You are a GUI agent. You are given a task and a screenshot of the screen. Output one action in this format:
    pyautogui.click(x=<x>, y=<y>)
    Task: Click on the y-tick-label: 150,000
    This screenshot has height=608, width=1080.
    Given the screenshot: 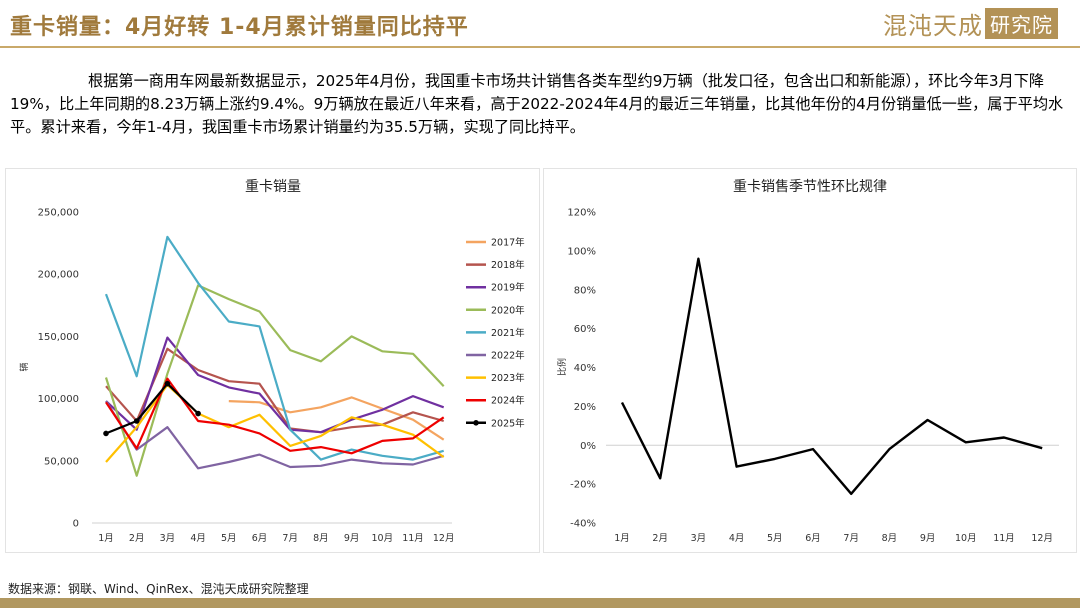 What is the action you would take?
    pyautogui.click(x=58, y=337)
    